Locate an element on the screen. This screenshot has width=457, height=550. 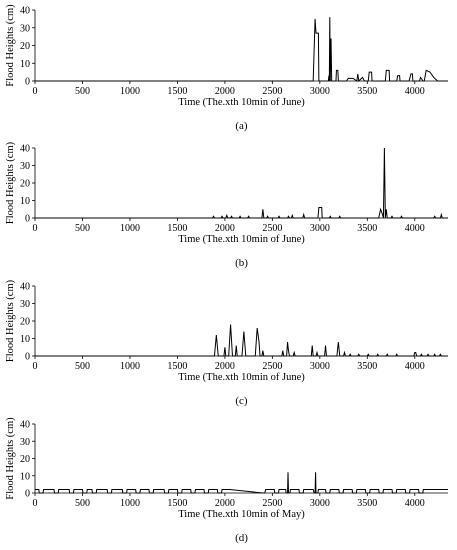
panel-label: (c) is located at coordinates (241, 401).